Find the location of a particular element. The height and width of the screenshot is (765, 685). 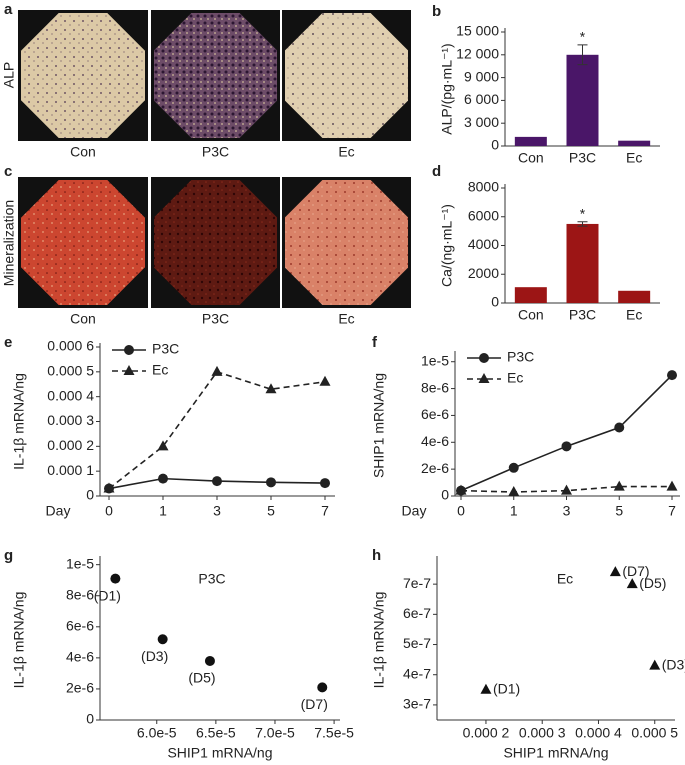

y-tick-label: 6 000 is located at coordinates (481, 99).